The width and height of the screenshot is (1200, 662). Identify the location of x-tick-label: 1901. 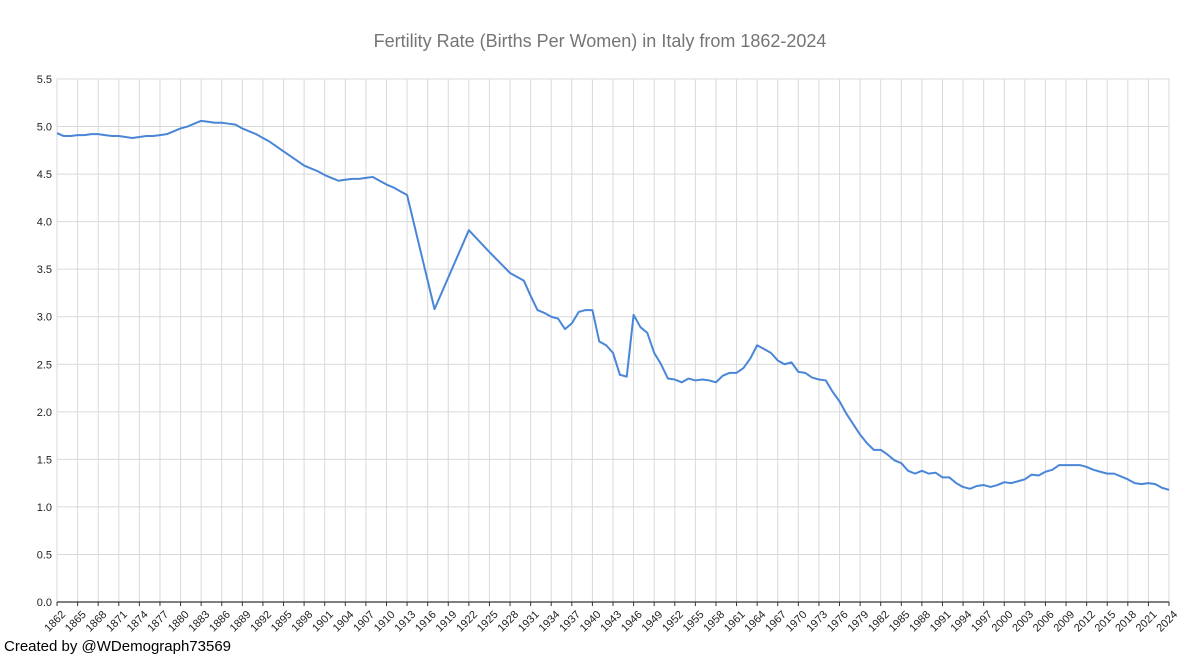
(323, 622).